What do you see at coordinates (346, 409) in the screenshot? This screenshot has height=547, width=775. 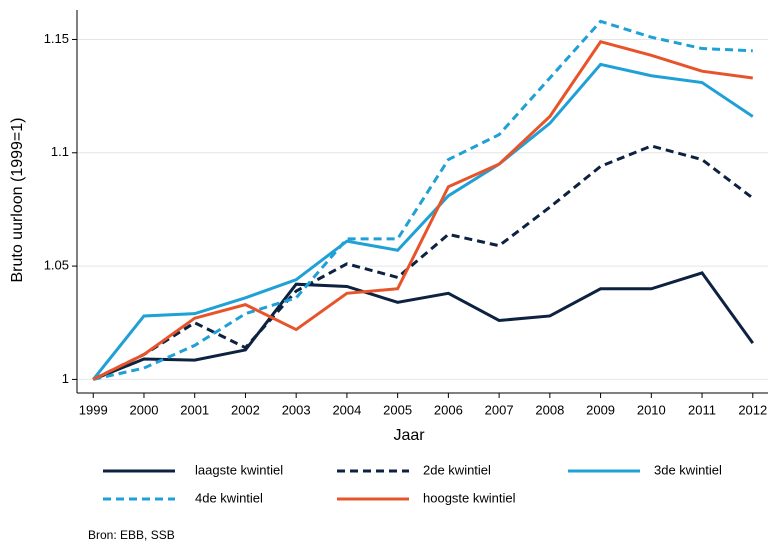 I see `x-tick-label: 2004` at bounding box center [346, 409].